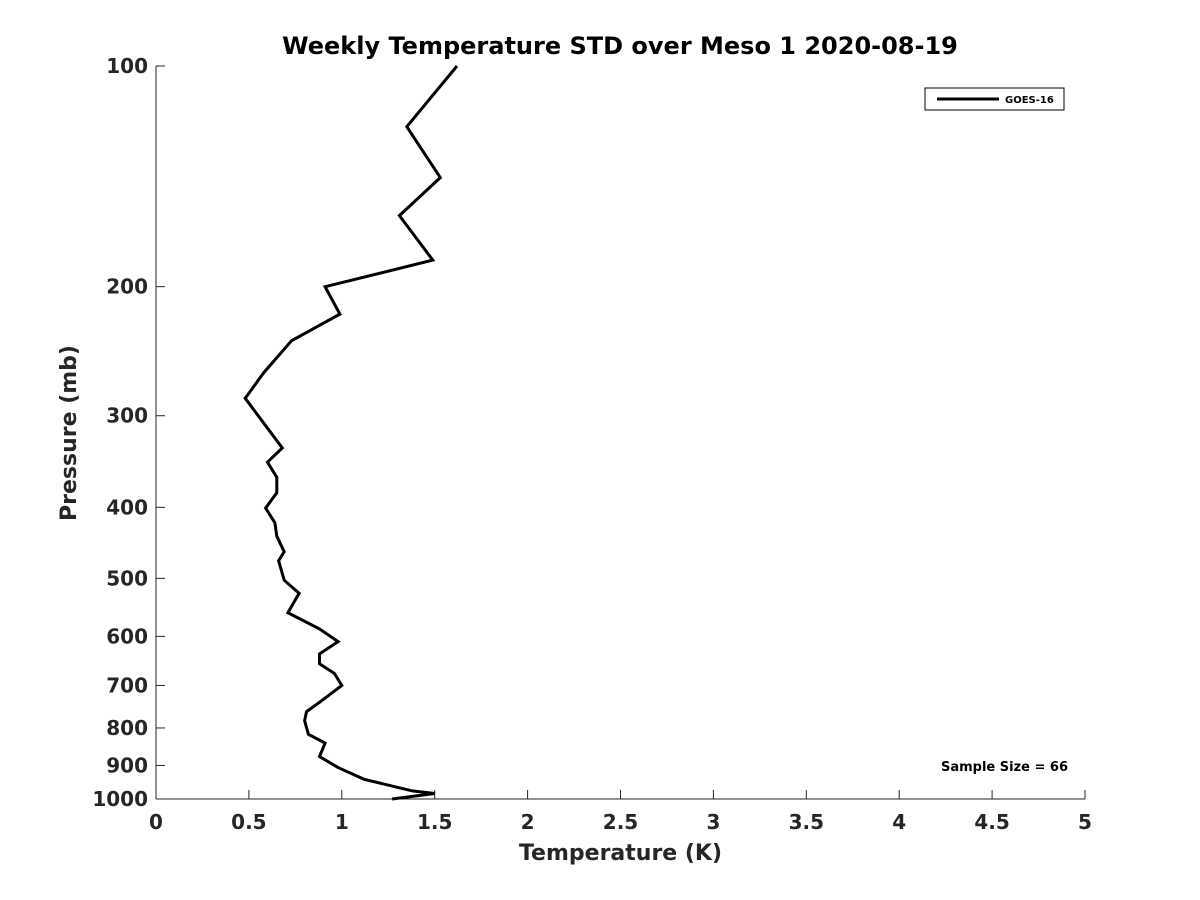  I want to click on legend: GOES-16, so click(994, 99).